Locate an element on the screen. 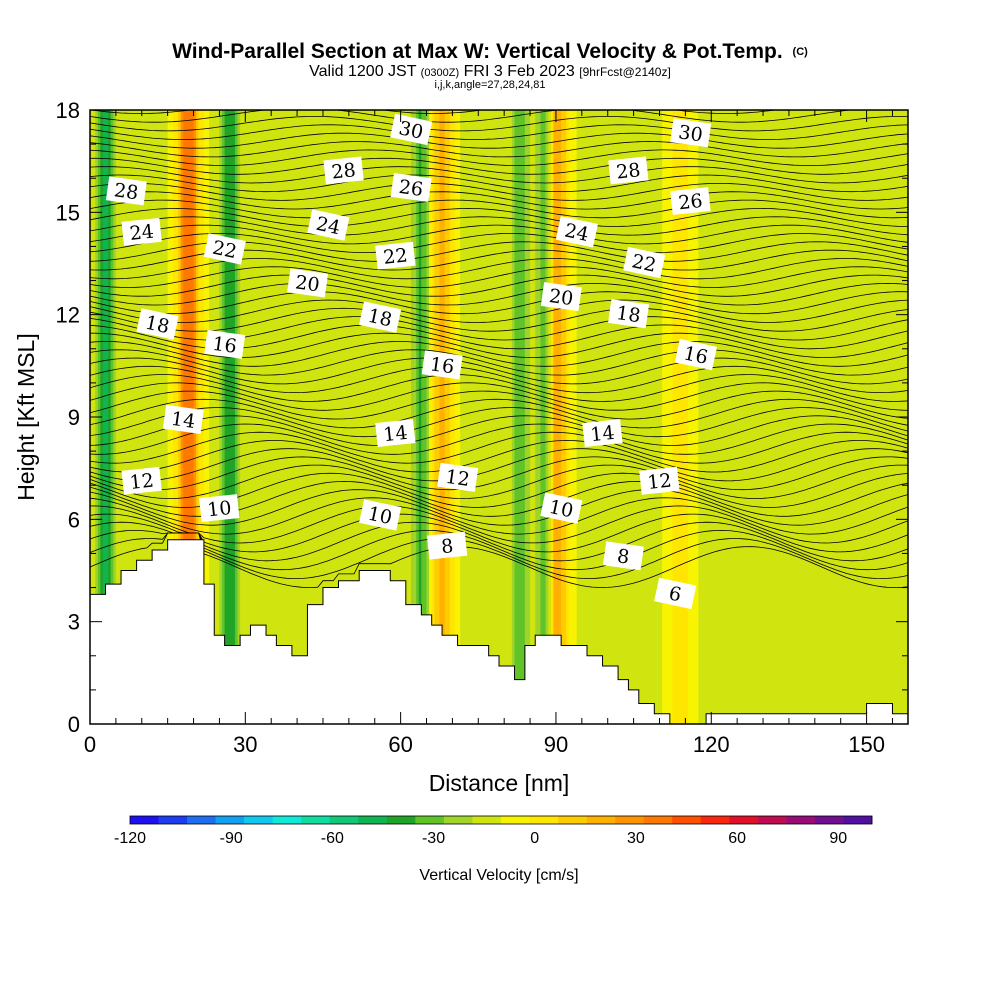 This screenshot has height=1000, width=1000. contour-label-text: 24 is located at coordinates (328, 226).